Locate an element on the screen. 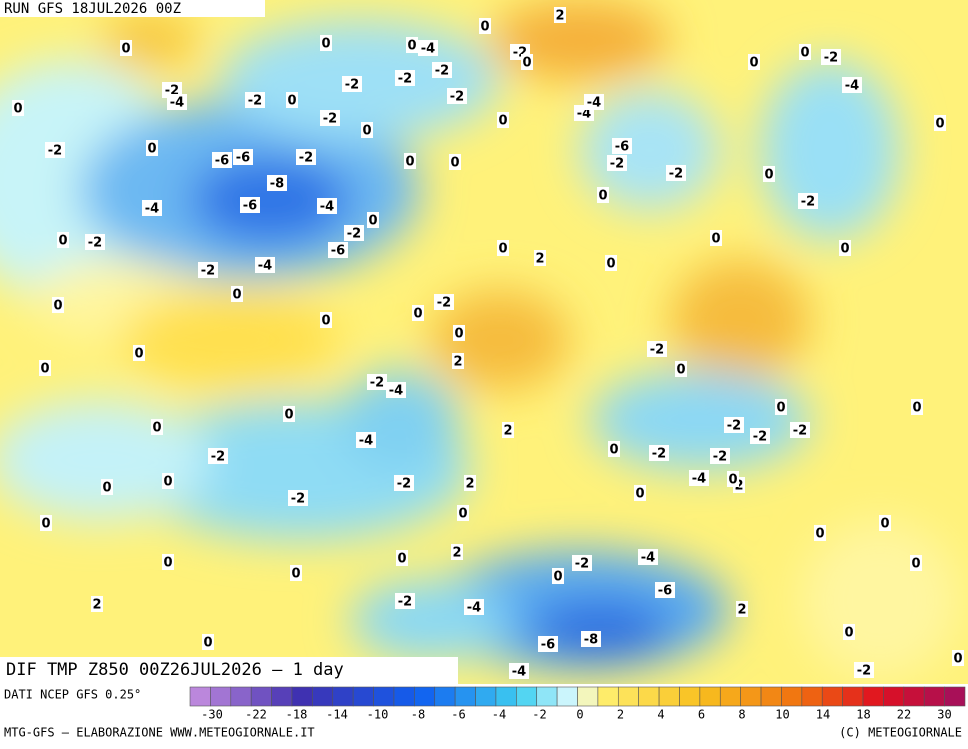 Image resolution: width=968 pixels, height=749 pixels. colorbar-tick-label: -8 is located at coordinates (418, 715).